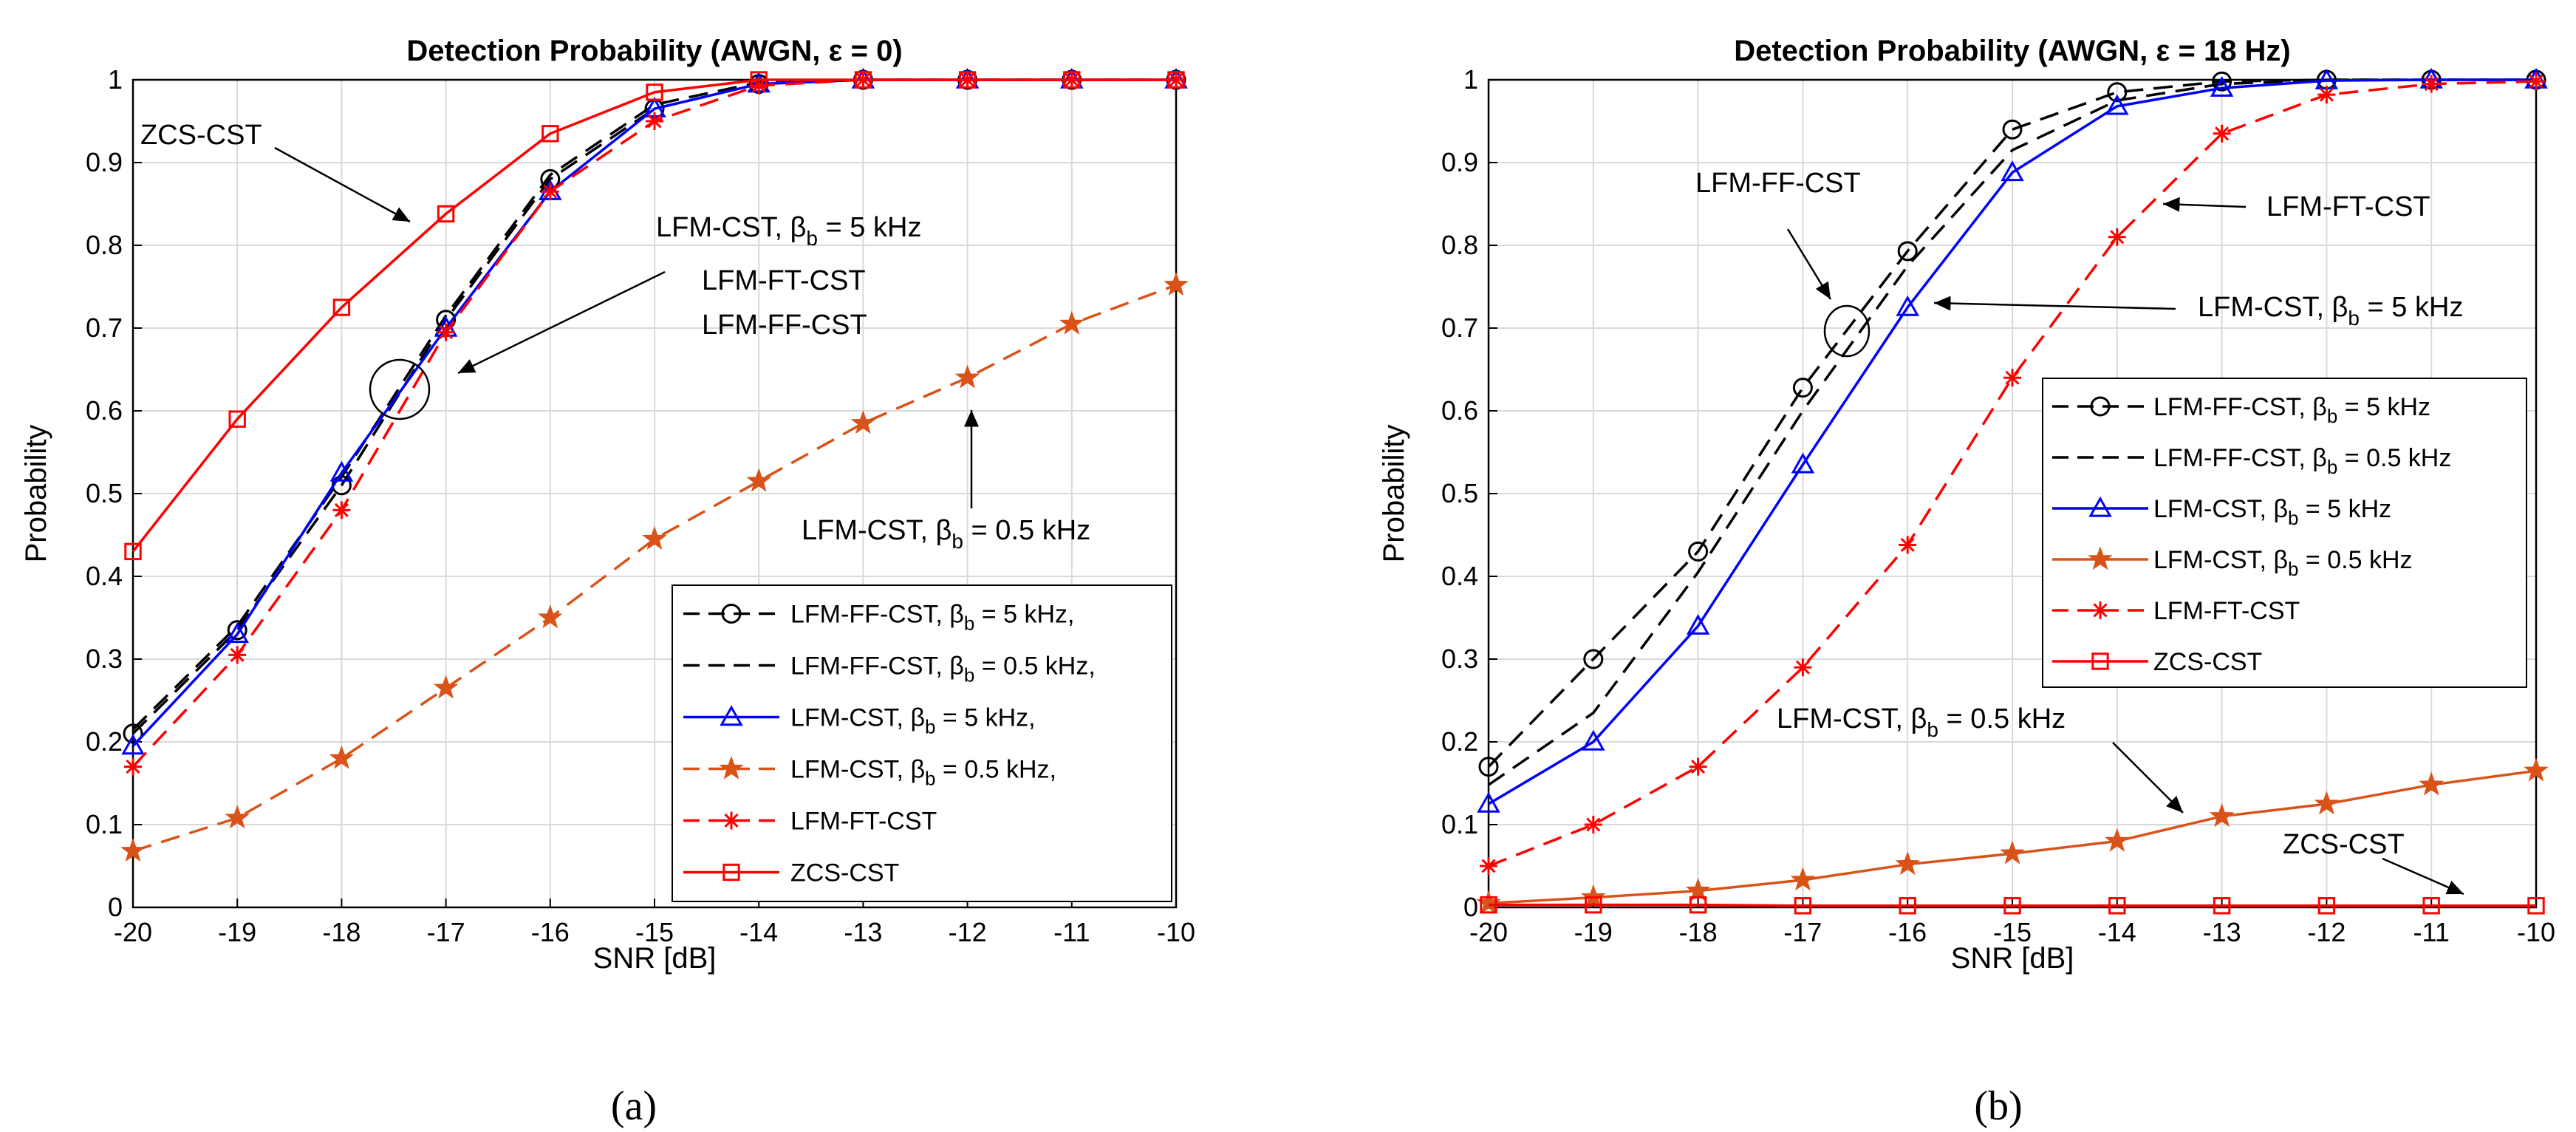 Image resolution: width=2576 pixels, height=1132 pixels. I want to click on legend-box, so click(922, 743).